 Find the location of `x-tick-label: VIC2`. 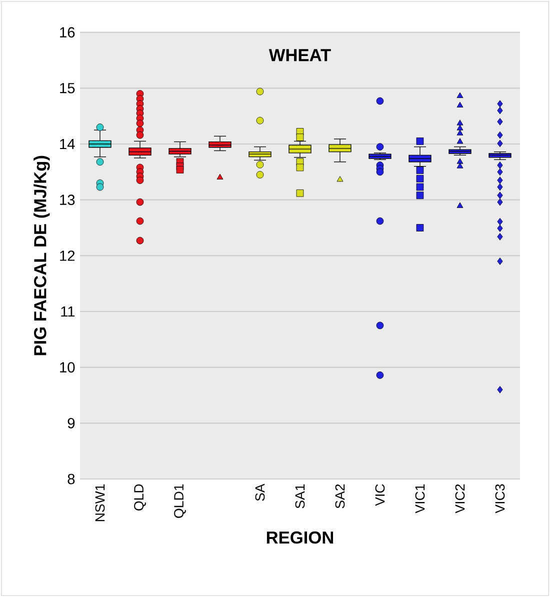

x-tick-label: VIC2 is located at coordinates (460, 499).